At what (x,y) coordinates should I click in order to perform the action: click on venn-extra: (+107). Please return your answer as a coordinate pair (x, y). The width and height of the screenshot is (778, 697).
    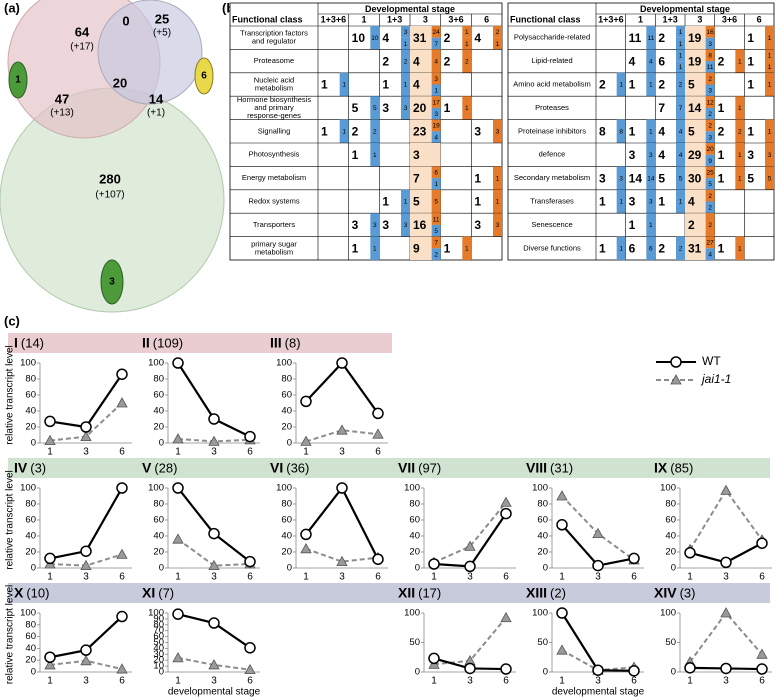
    Looking at the image, I should click on (109, 195).